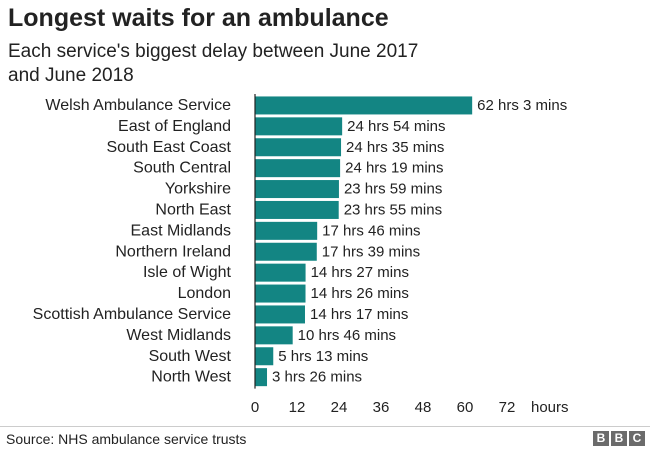 Image resolution: width=650 pixels, height=450 pixels. Describe the element at coordinates (181, 230) in the screenshot. I see `category-label: East Midlands` at that location.